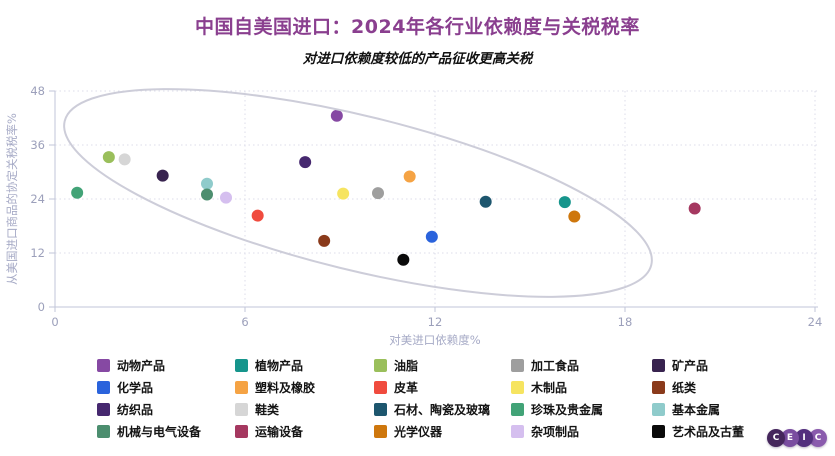 Image resolution: width=835 pixels, height=456 pixels. What do you see at coordinates (581, 365) in the screenshot?
I see `legend-item: 加工食品` at bounding box center [581, 365].